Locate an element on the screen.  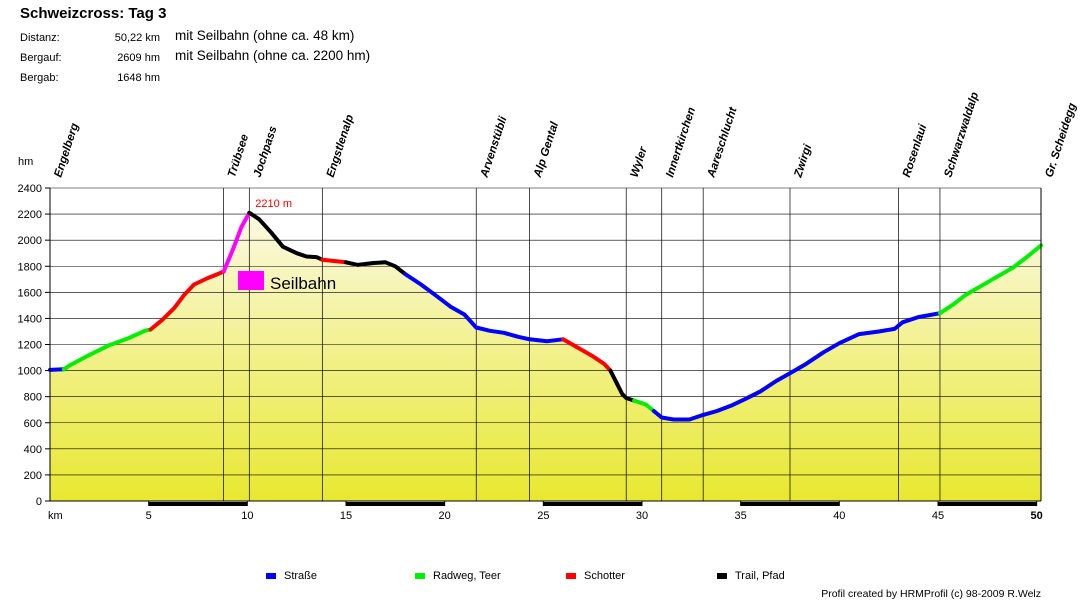
legend-swatch-schotter is located at coordinates (571, 576).